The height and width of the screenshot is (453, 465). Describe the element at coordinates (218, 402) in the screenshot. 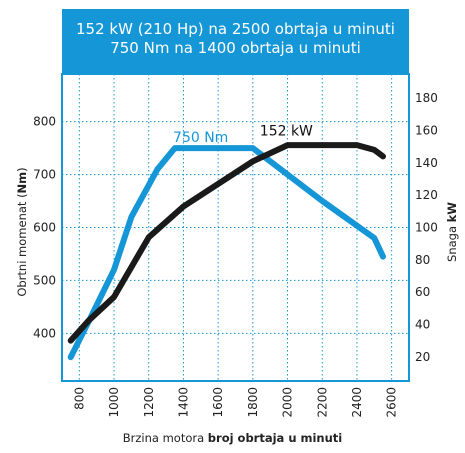

I see `x-tick-label: 1600` at that location.